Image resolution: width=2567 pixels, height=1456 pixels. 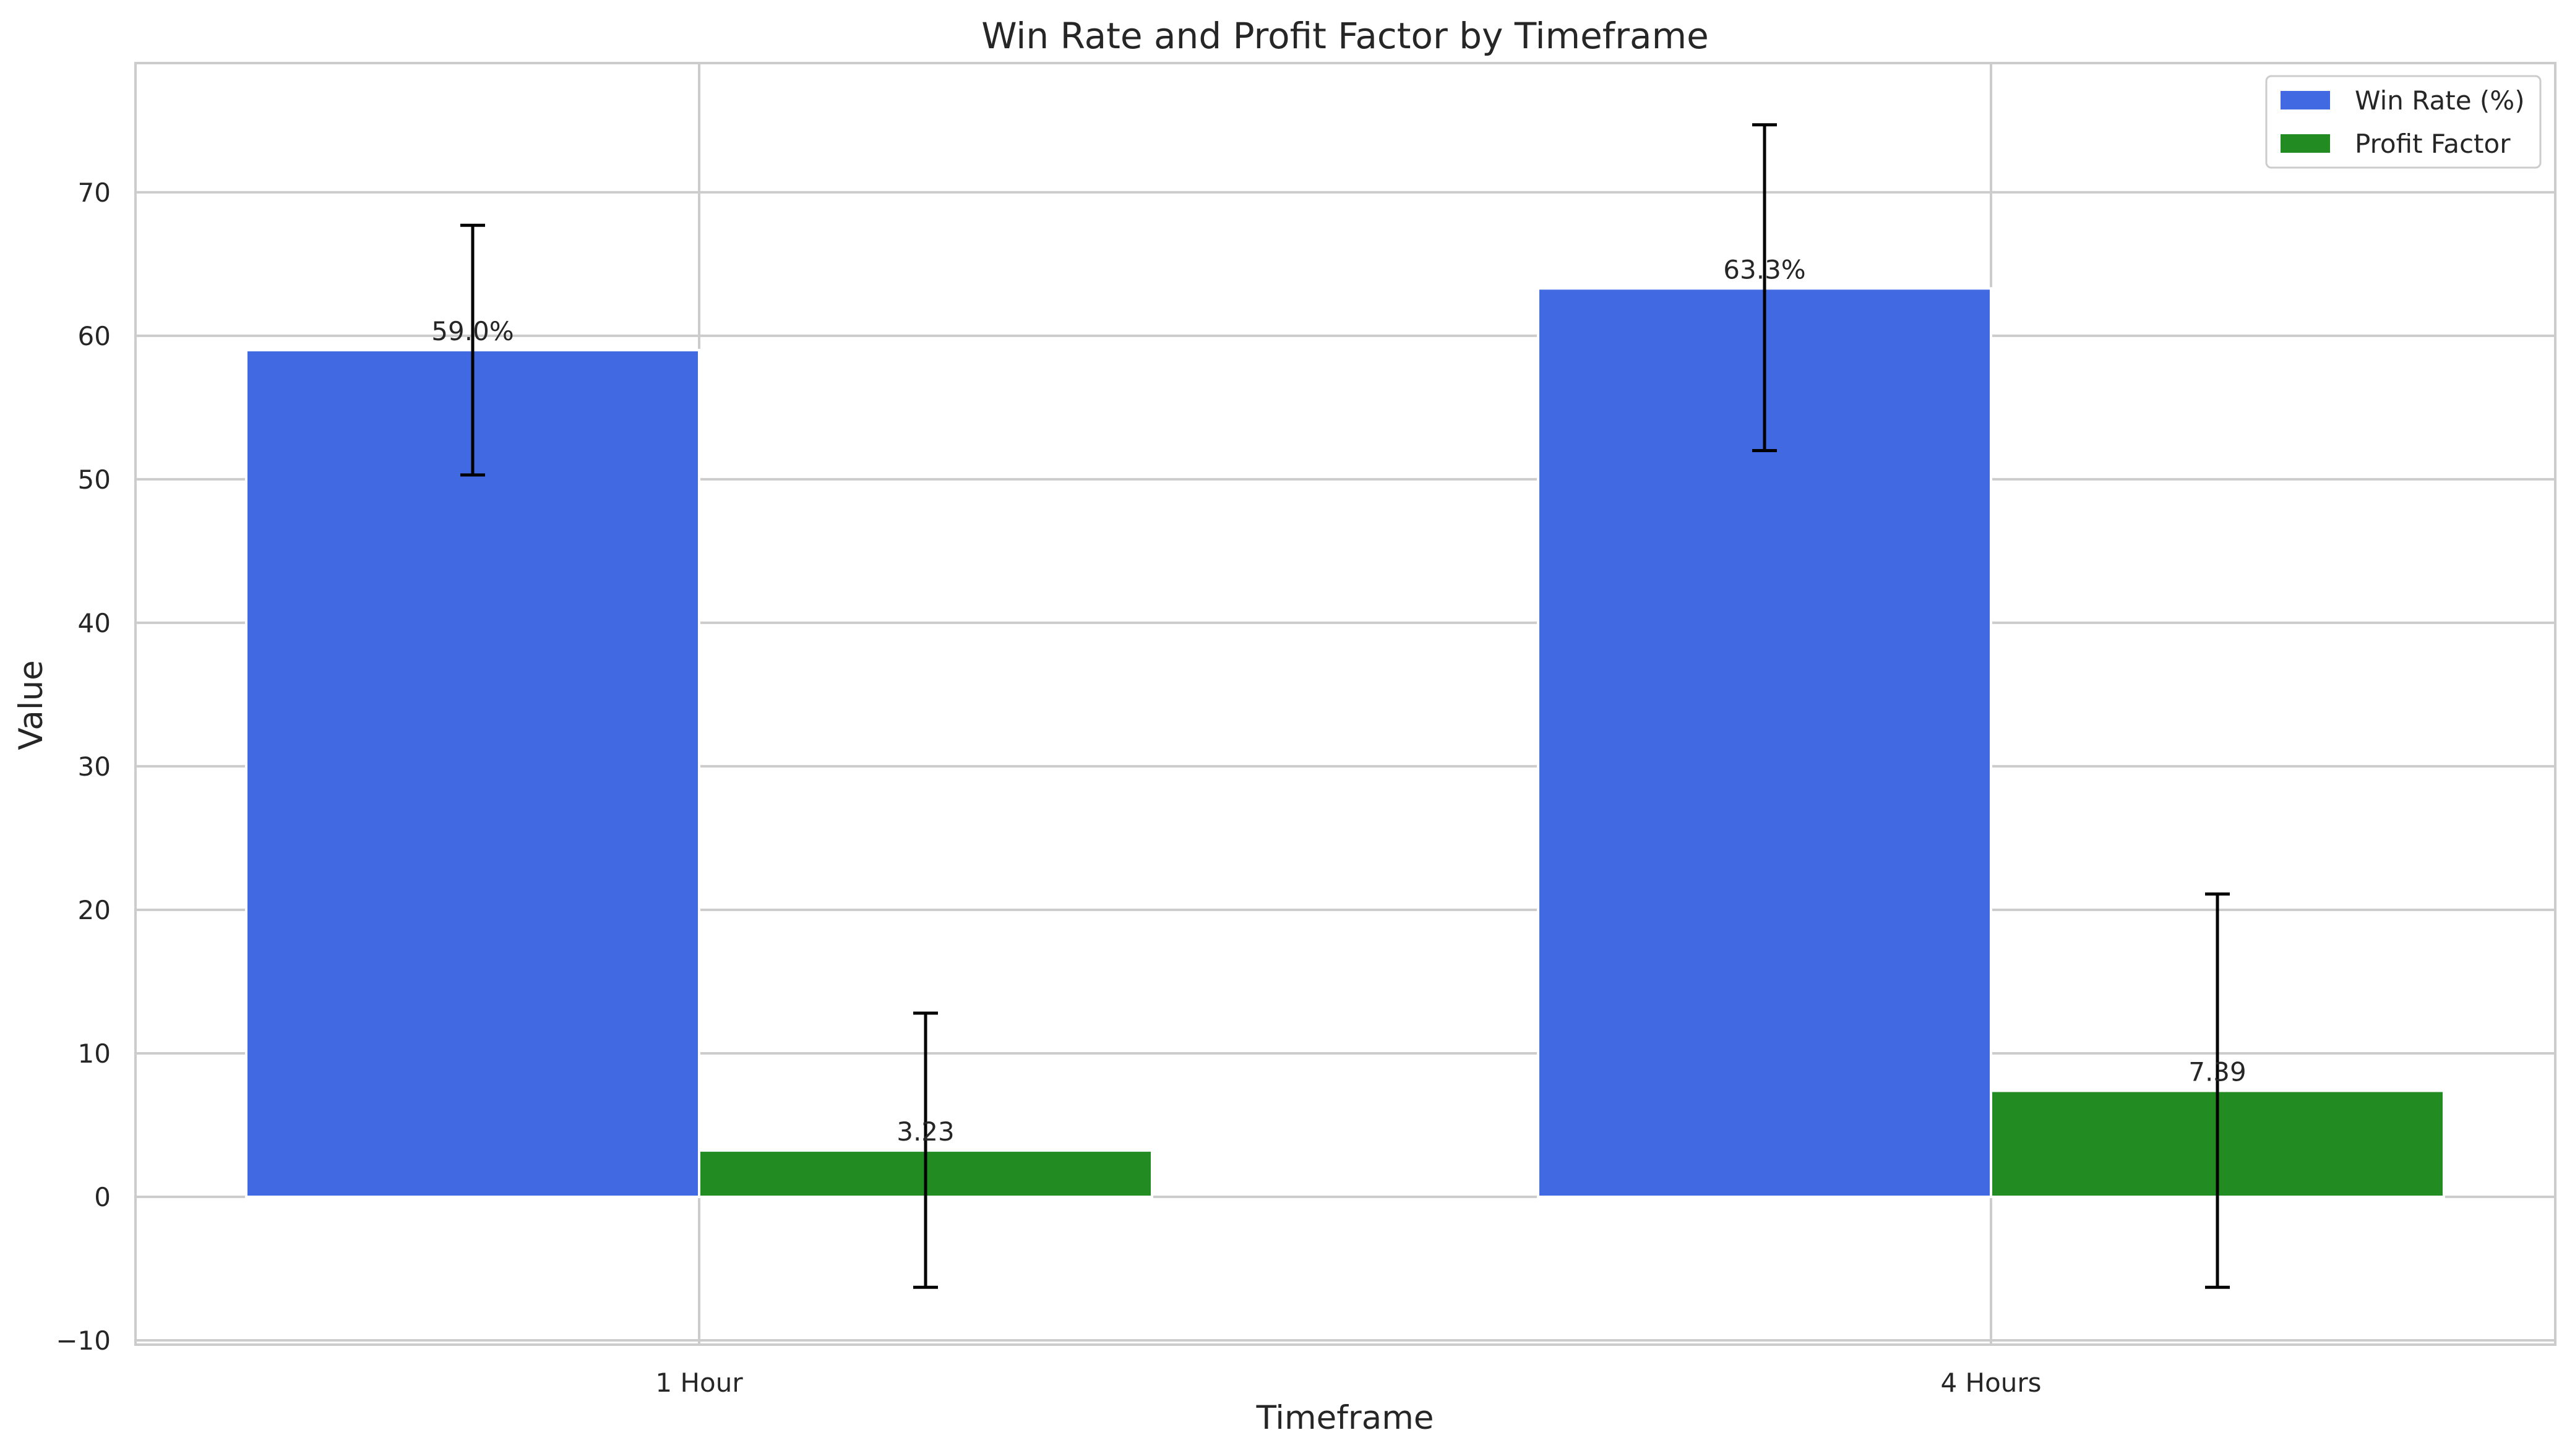 I want to click on data-label: 59.0%, so click(x=473, y=331).